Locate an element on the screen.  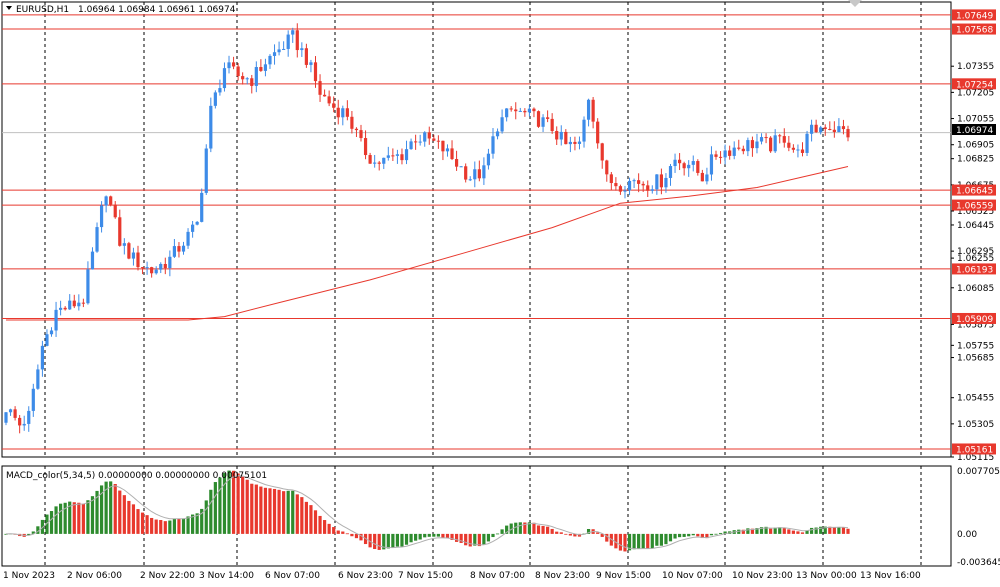
level-label-2: 1.07254 is located at coordinates (974, 85).